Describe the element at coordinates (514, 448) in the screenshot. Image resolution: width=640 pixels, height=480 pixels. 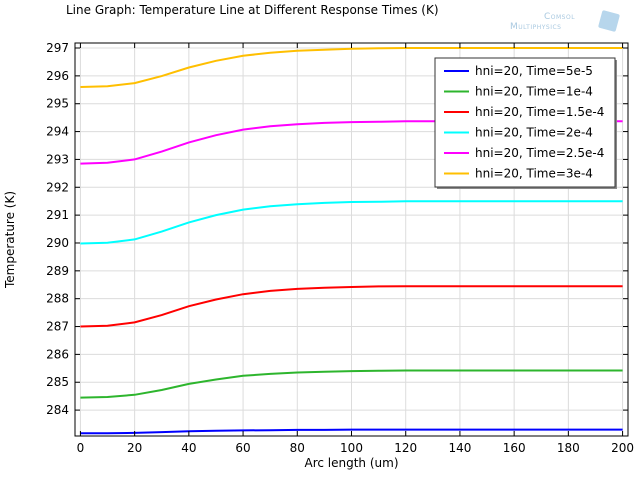
I see `x-tick-label: 160` at that location.